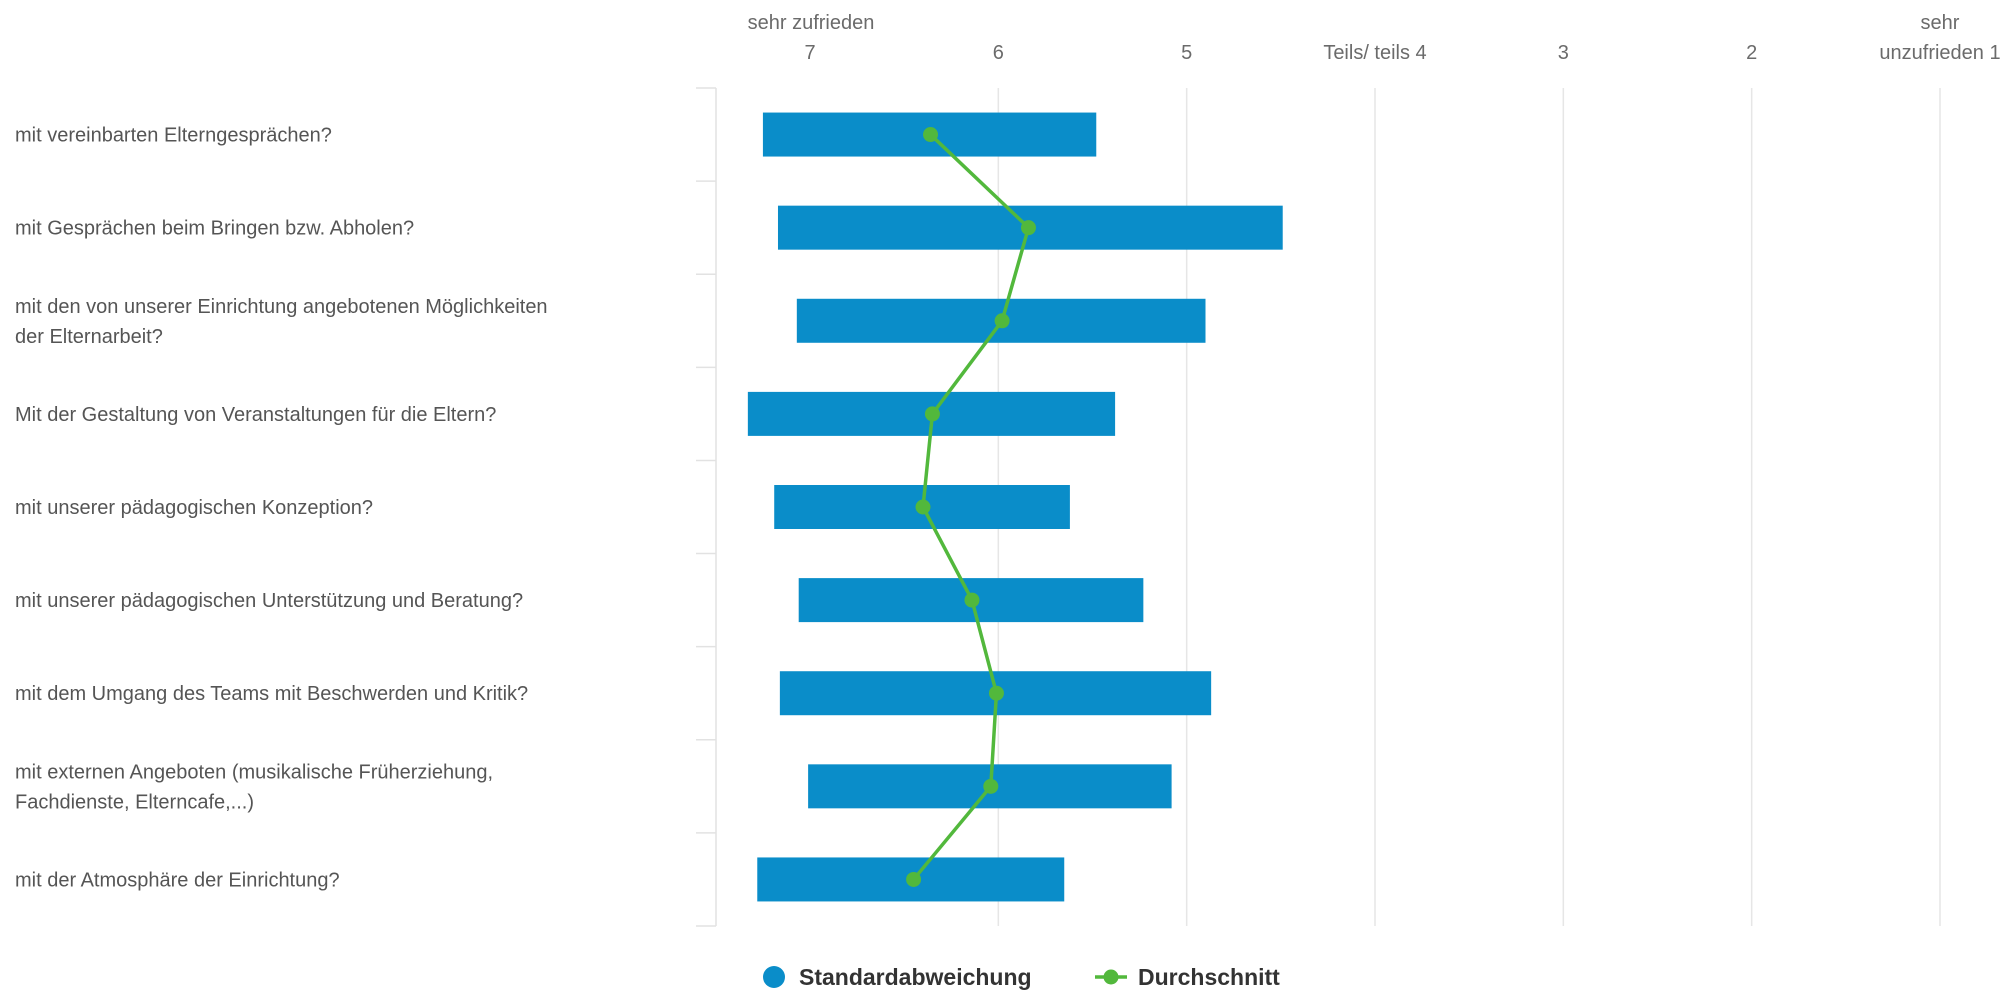 The height and width of the screenshot is (998, 2016). What do you see at coordinates (1751, 53) in the screenshot?
I see `x-tick-label: 2` at bounding box center [1751, 53].